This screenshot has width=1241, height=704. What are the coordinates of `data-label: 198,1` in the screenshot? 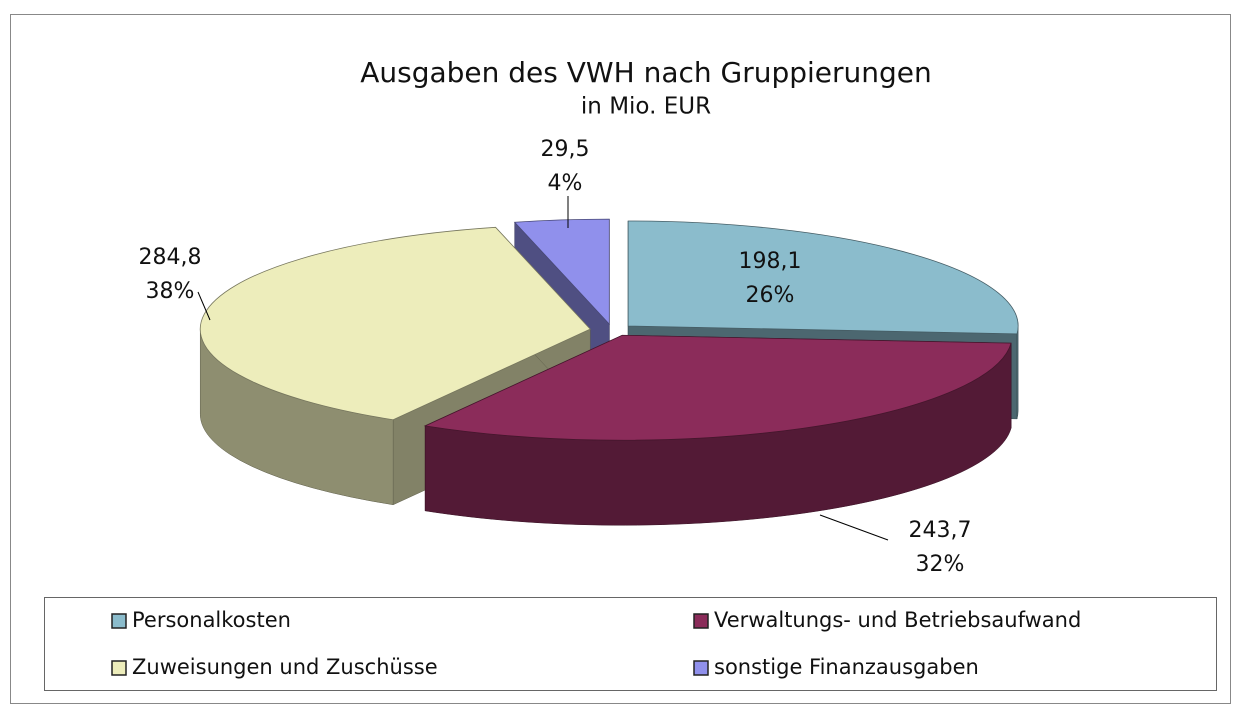 It's located at (770, 261).